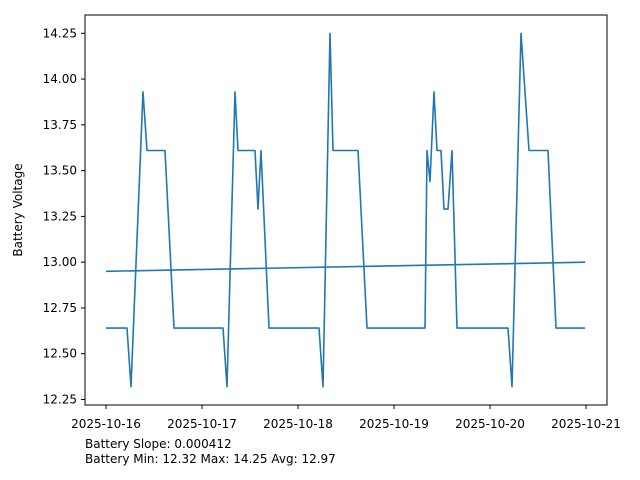 Image resolution: width=640 pixels, height=480 pixels. What do you see at coordinates (18, 209) in the screenshot?
I see `y-axis-label: Battery Voltage` at bounding box center [18, 209].